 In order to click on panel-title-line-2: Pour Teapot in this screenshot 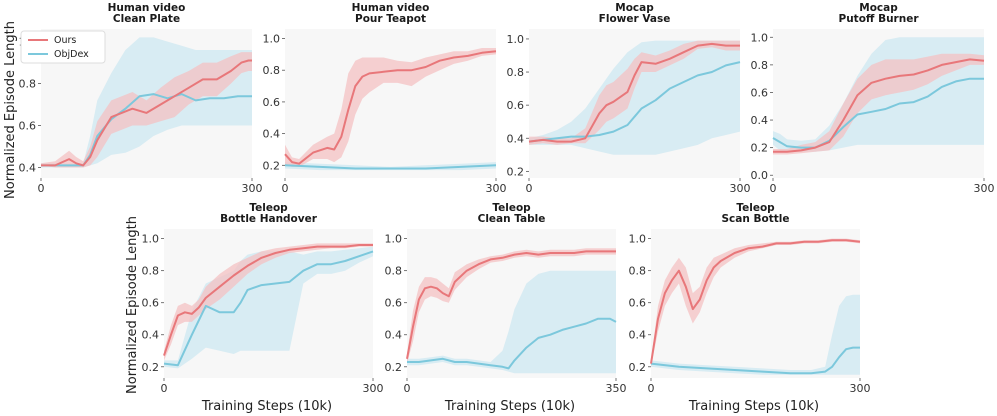, I will do `click(390, 19)`.